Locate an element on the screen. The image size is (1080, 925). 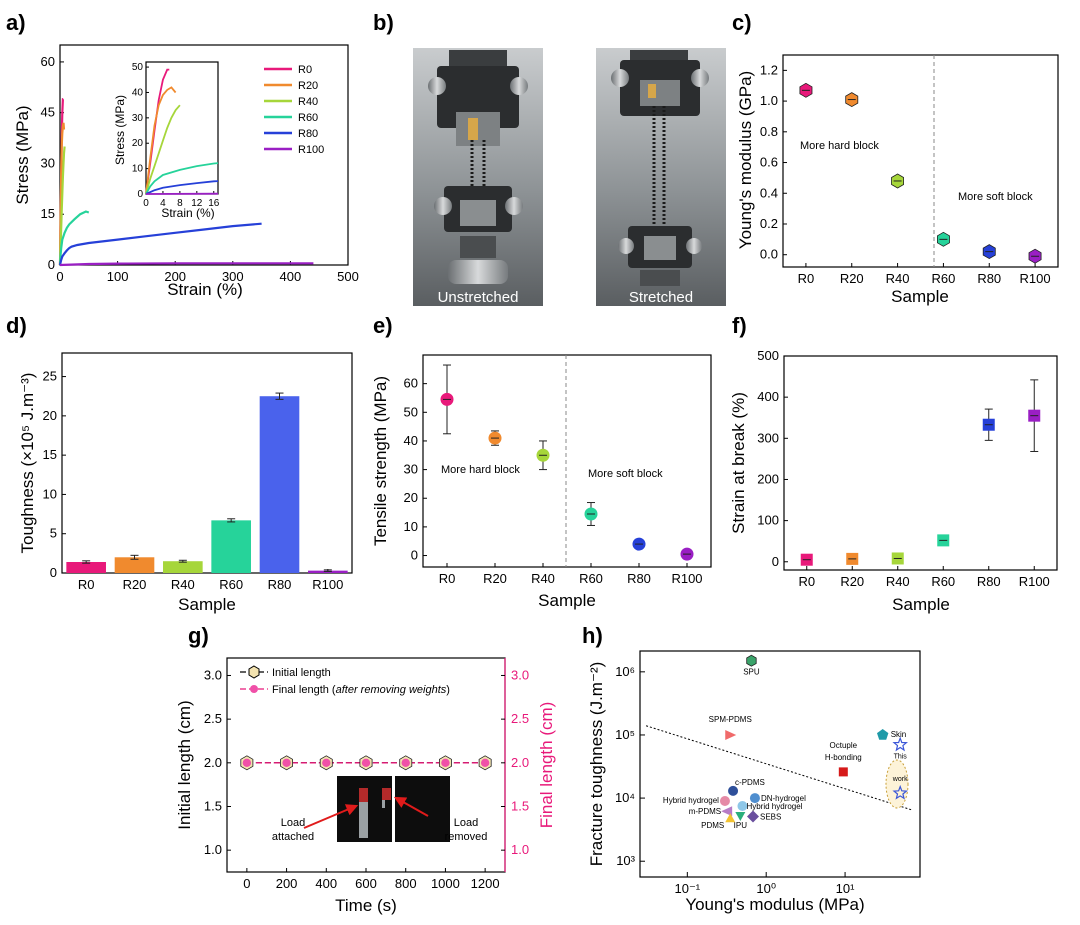
bar-R40 is located at coordinates (183, 567).